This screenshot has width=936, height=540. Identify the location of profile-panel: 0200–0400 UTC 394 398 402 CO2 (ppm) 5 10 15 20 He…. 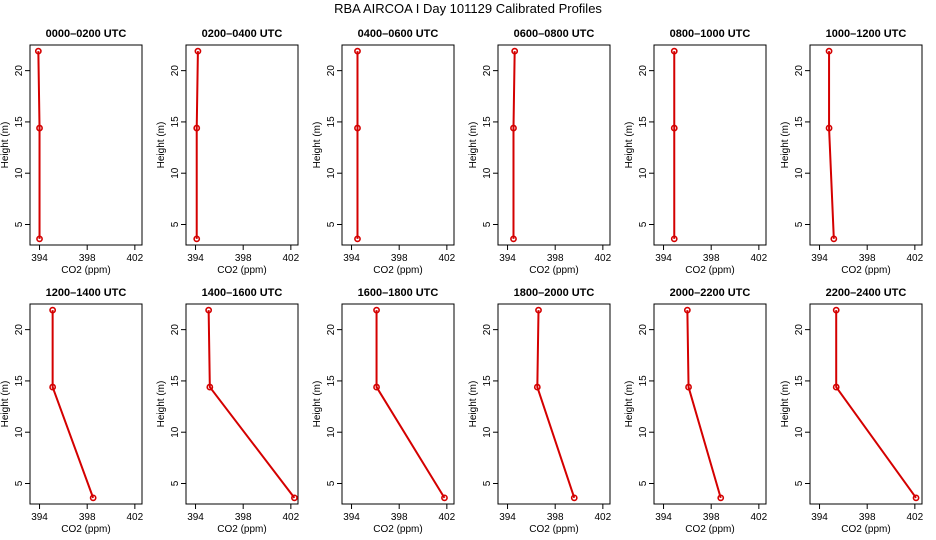
(228, 152).